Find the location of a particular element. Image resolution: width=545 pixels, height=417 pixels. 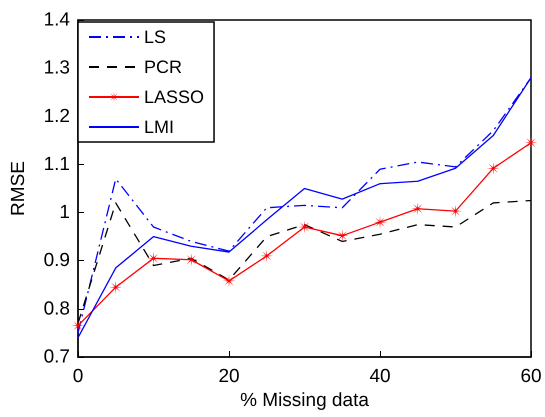

legend-label: PCR is located at coordinates (163, 67).